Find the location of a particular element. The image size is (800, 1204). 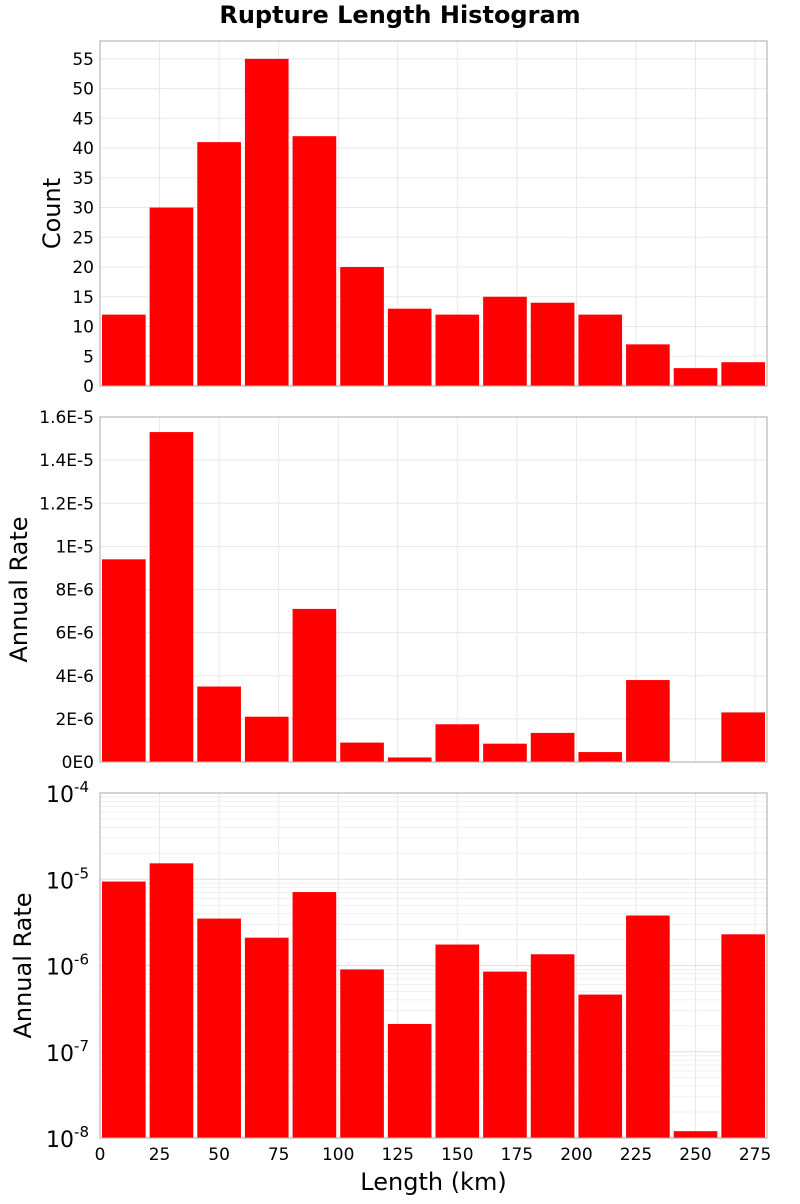

y-axis-label: Count is located at coordinates (52, 213).